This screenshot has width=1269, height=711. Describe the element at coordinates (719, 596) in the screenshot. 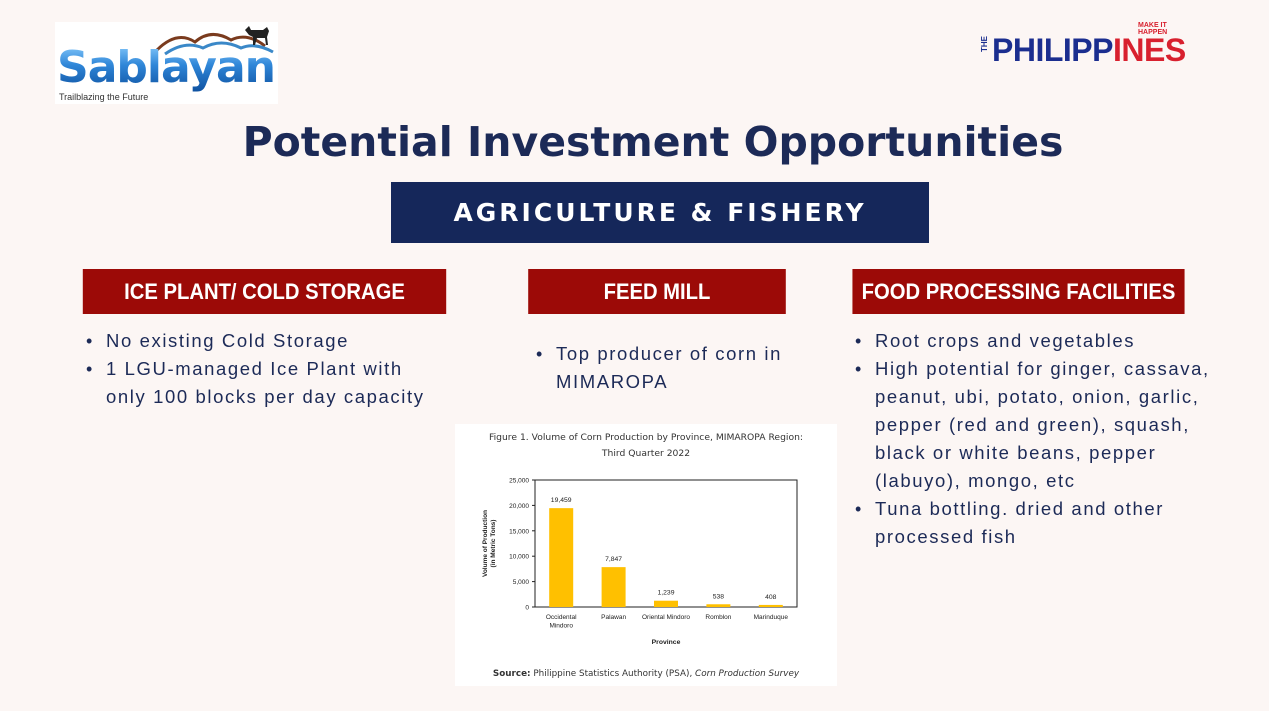

I see `data-label: 538` at that location.